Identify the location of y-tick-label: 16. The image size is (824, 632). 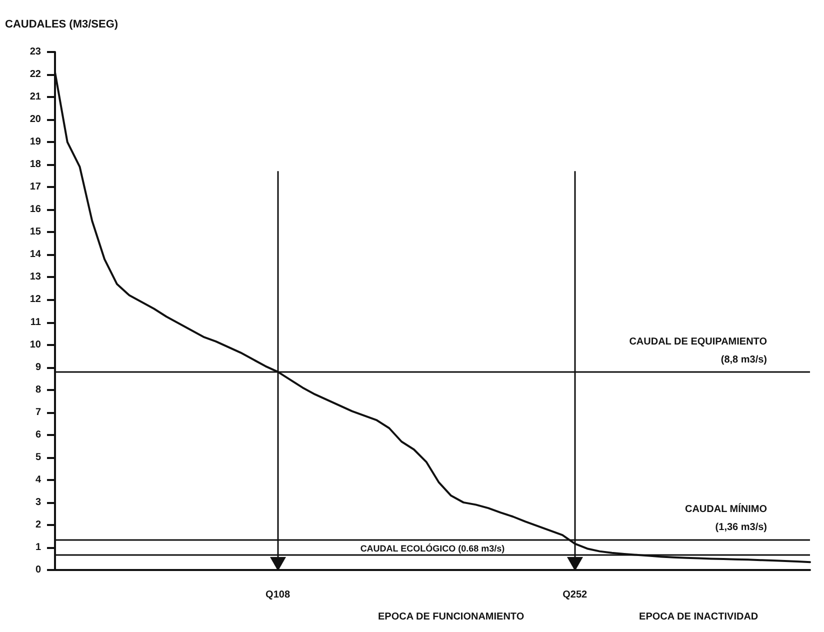
(36, 210).